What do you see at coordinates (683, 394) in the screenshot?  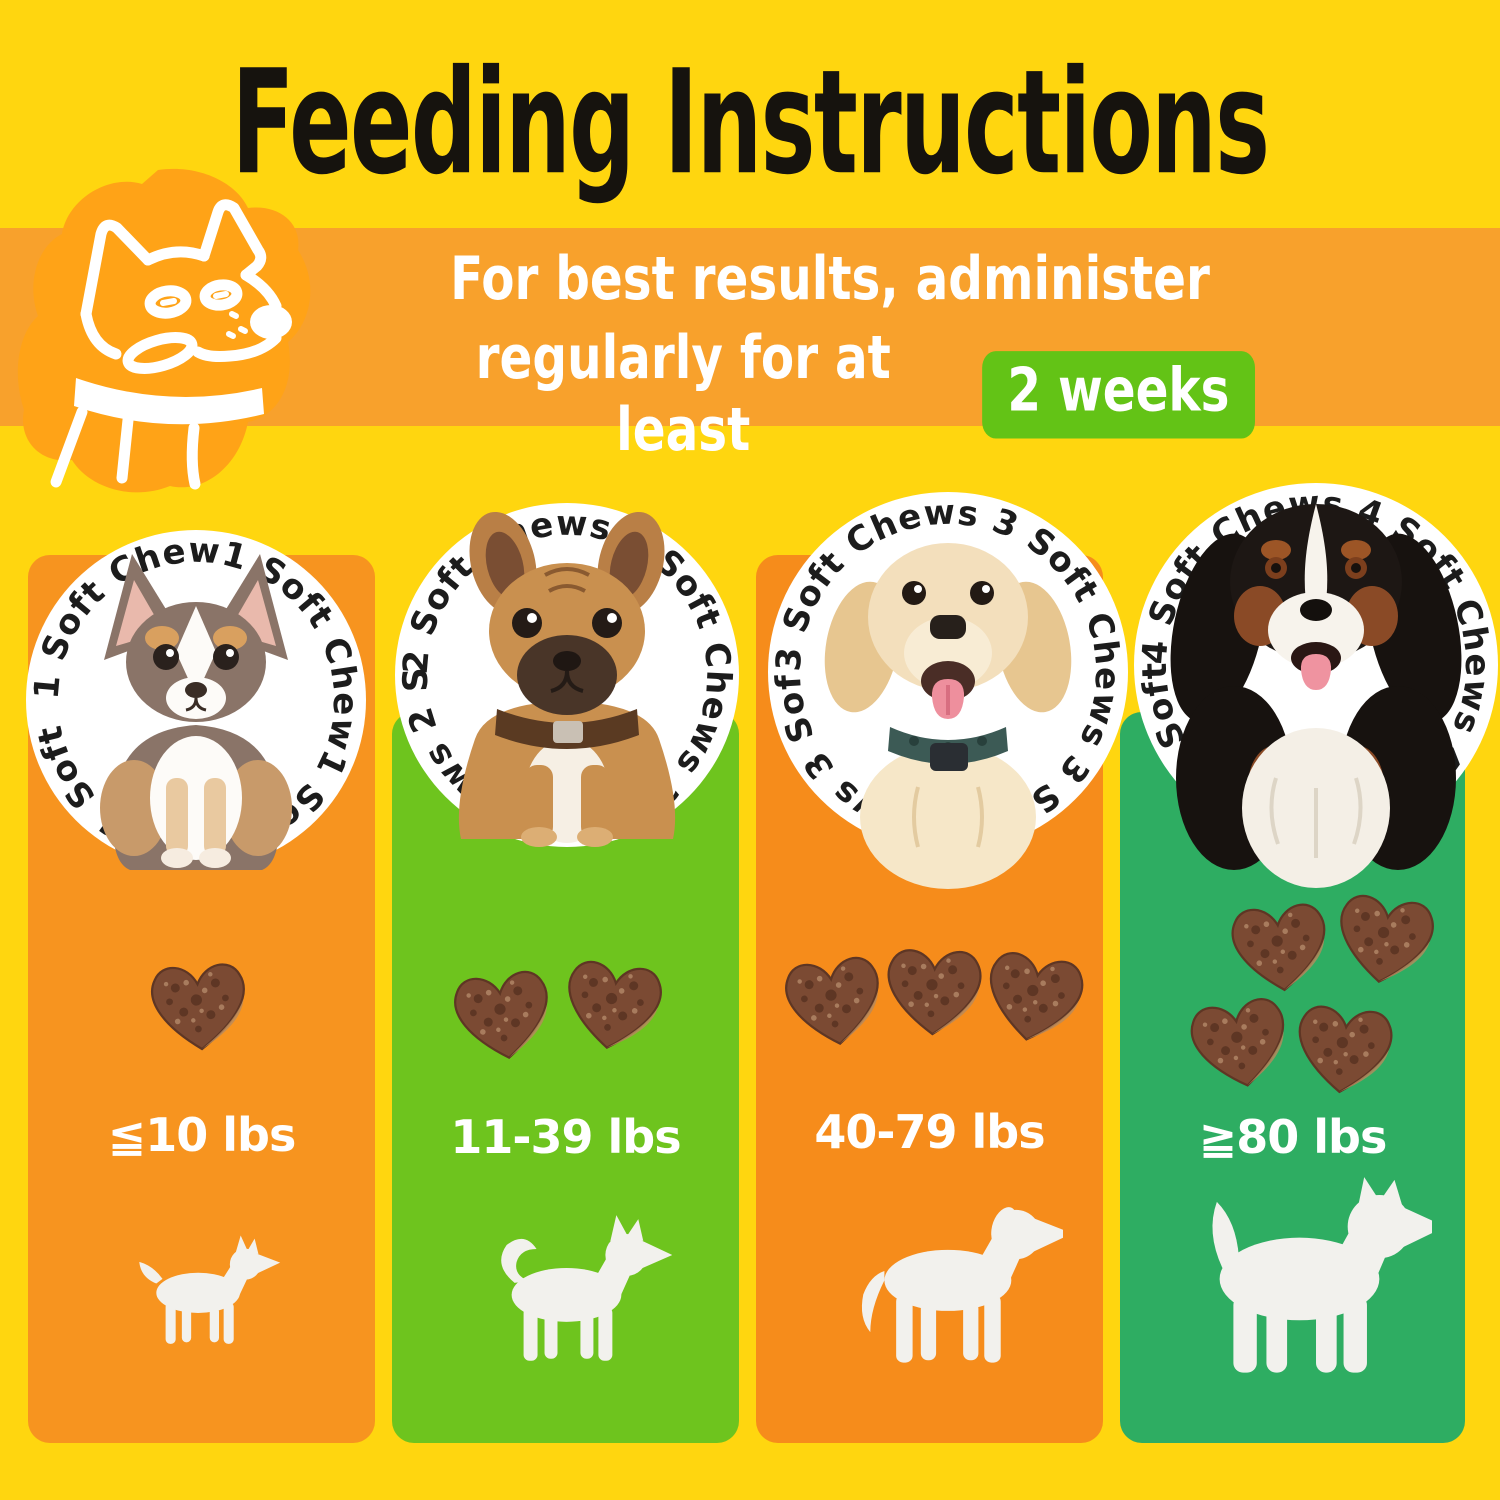 I see `banner-line2: regularly for at least` at bounding box center [683, 394].